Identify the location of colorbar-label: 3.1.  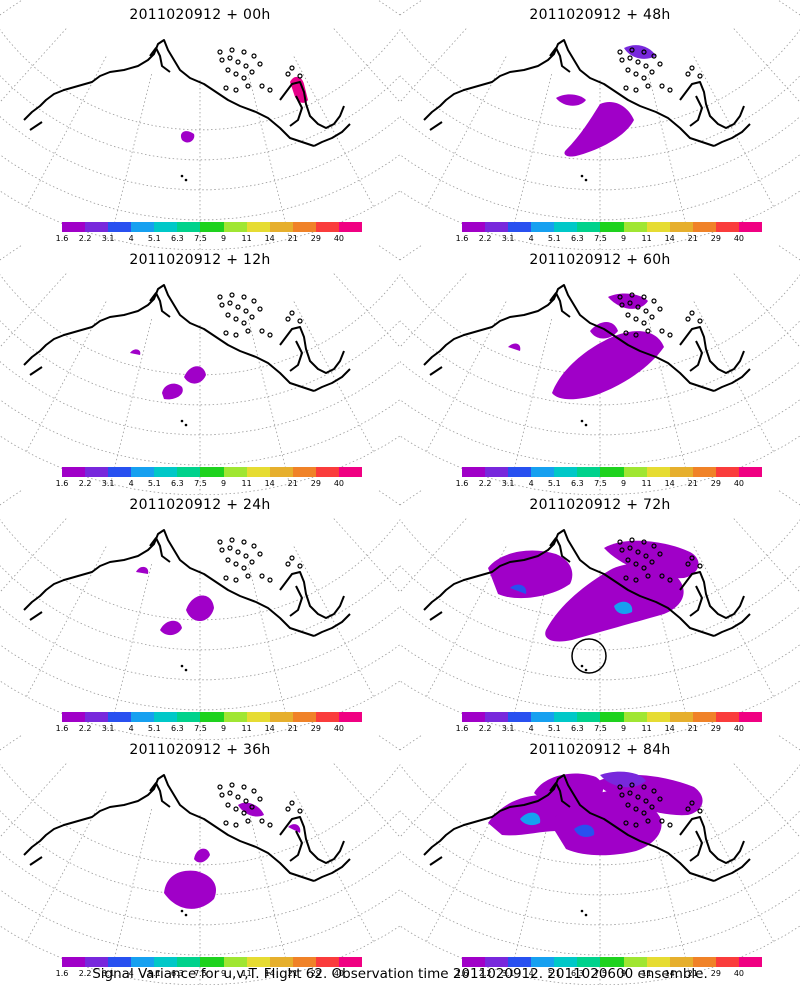
(508, 728).